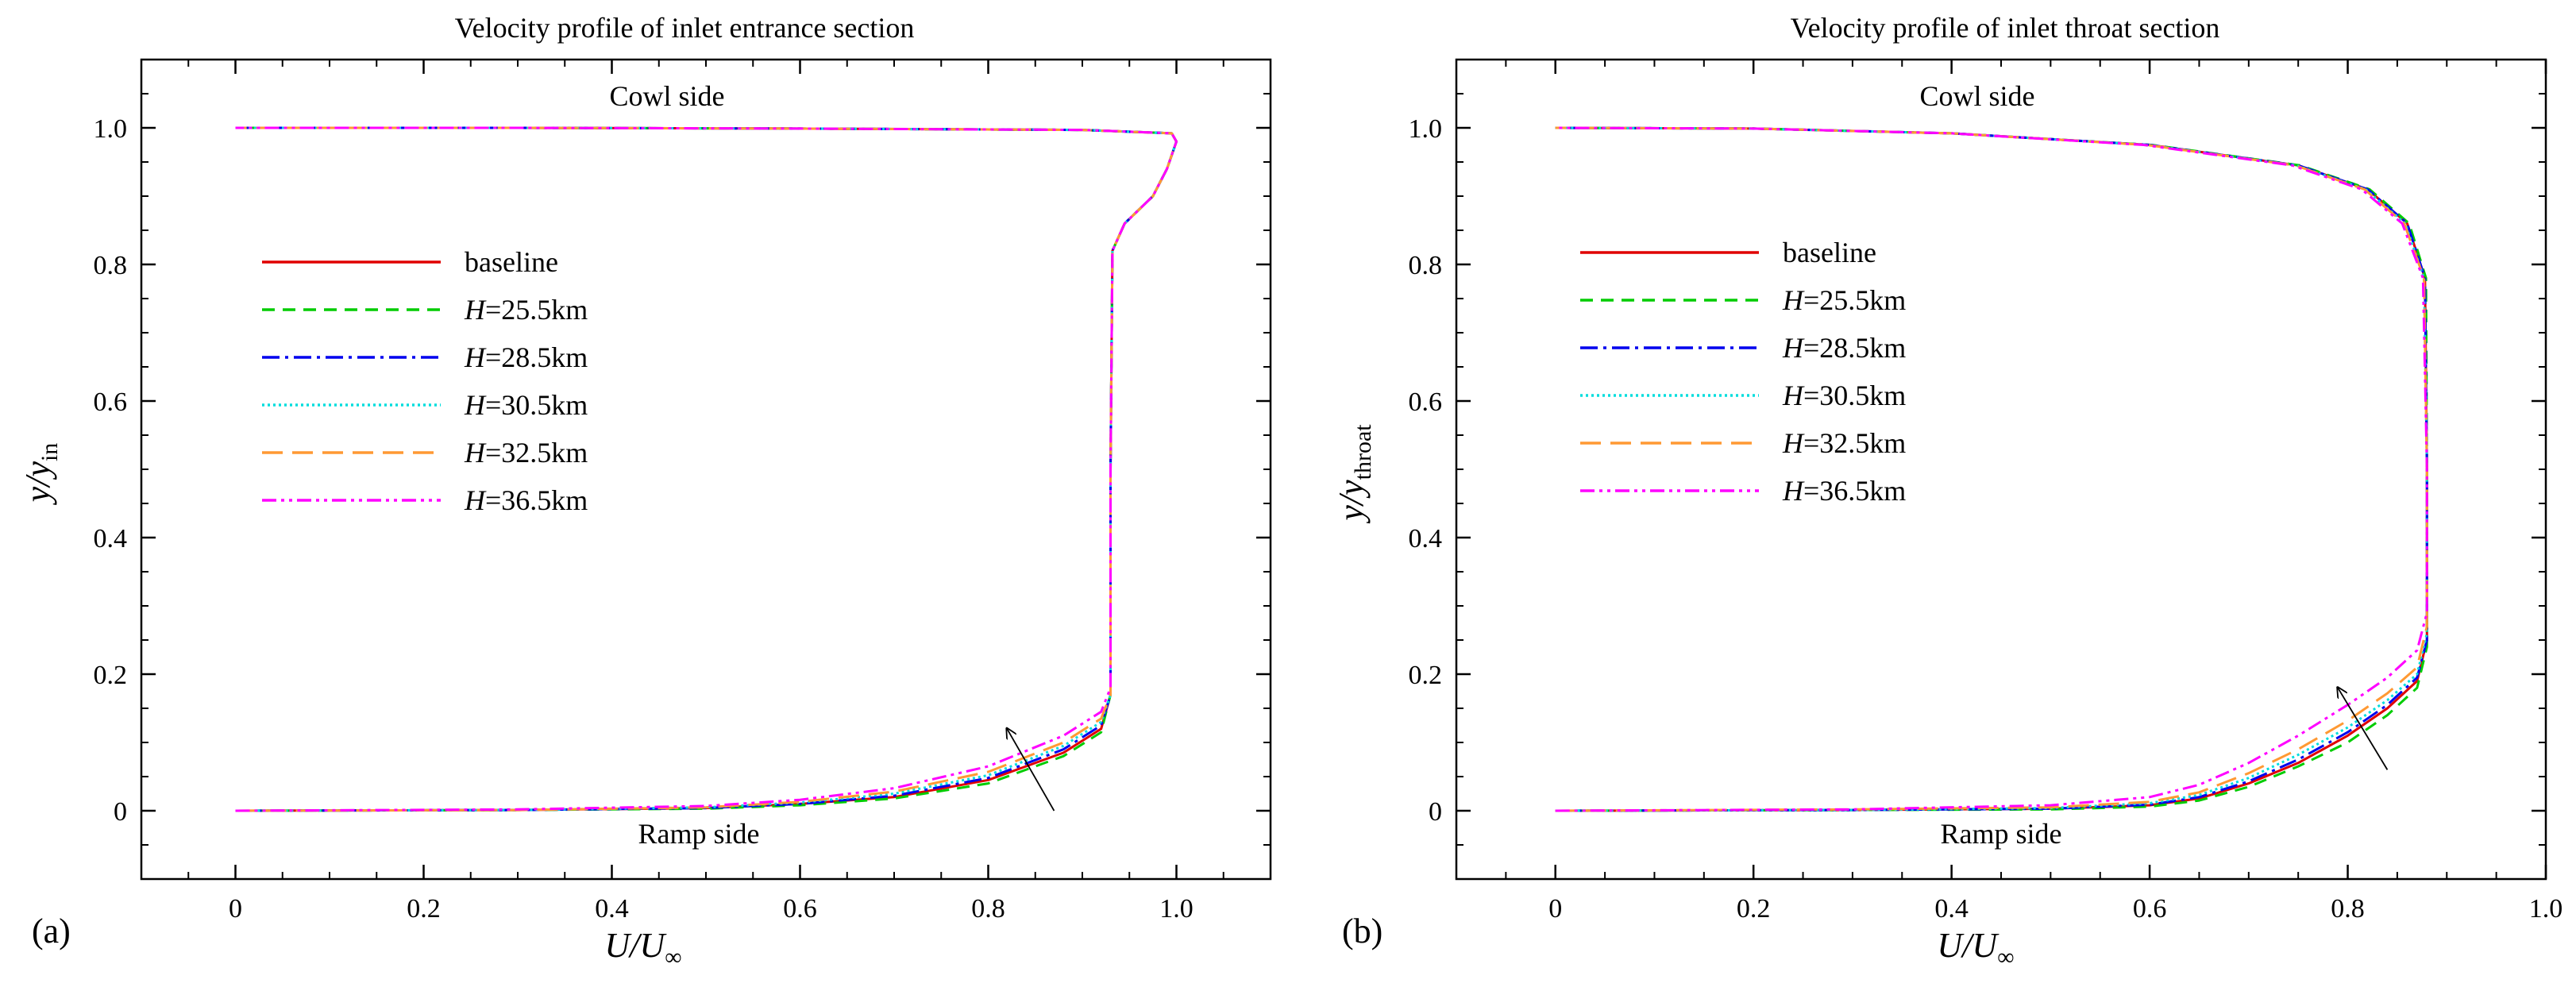 The height and width of the screenshot is (991, 2576). I want to click on panel-label: (a), so click(51, 931).